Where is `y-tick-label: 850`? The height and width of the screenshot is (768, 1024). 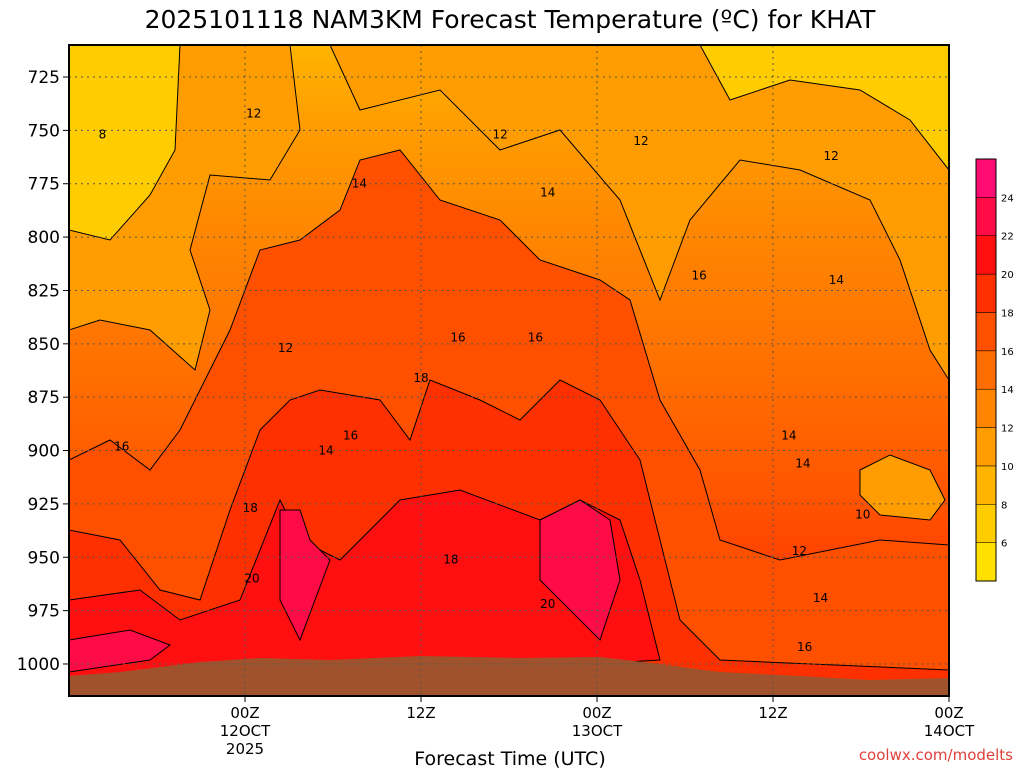 y-tick-label: 850 is located at coordinates (44, 345).